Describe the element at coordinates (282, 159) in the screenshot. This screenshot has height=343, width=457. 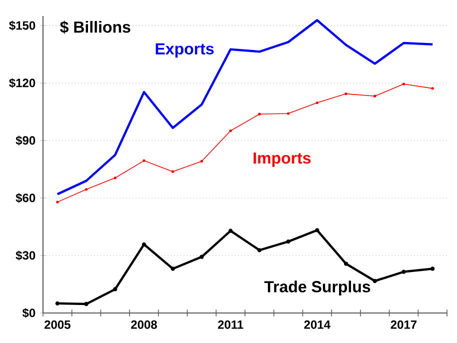
I see `series-label: Imports` at that location.